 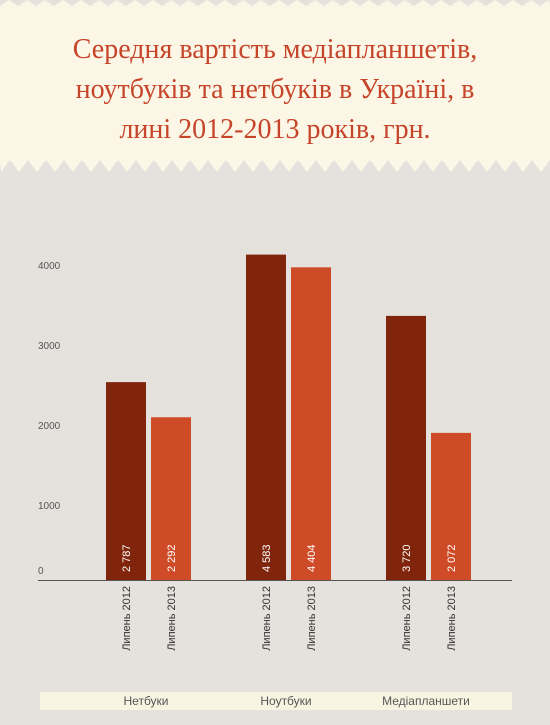 I want to click on title-line-3: лині 2012-2013 років, грн., so click(x=275, y=129).